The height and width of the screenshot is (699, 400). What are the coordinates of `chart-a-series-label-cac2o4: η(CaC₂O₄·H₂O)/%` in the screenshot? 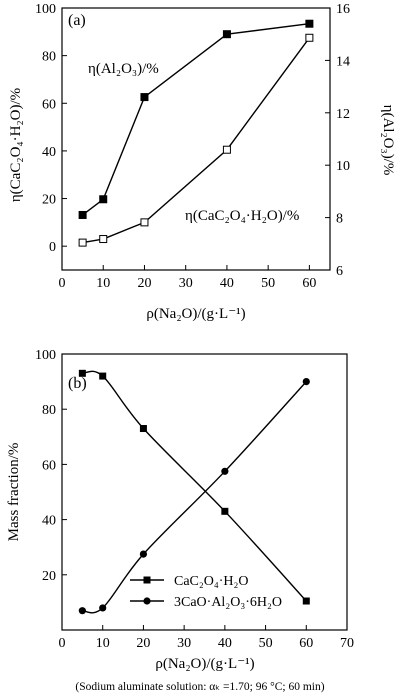 It's located at (242, 216).